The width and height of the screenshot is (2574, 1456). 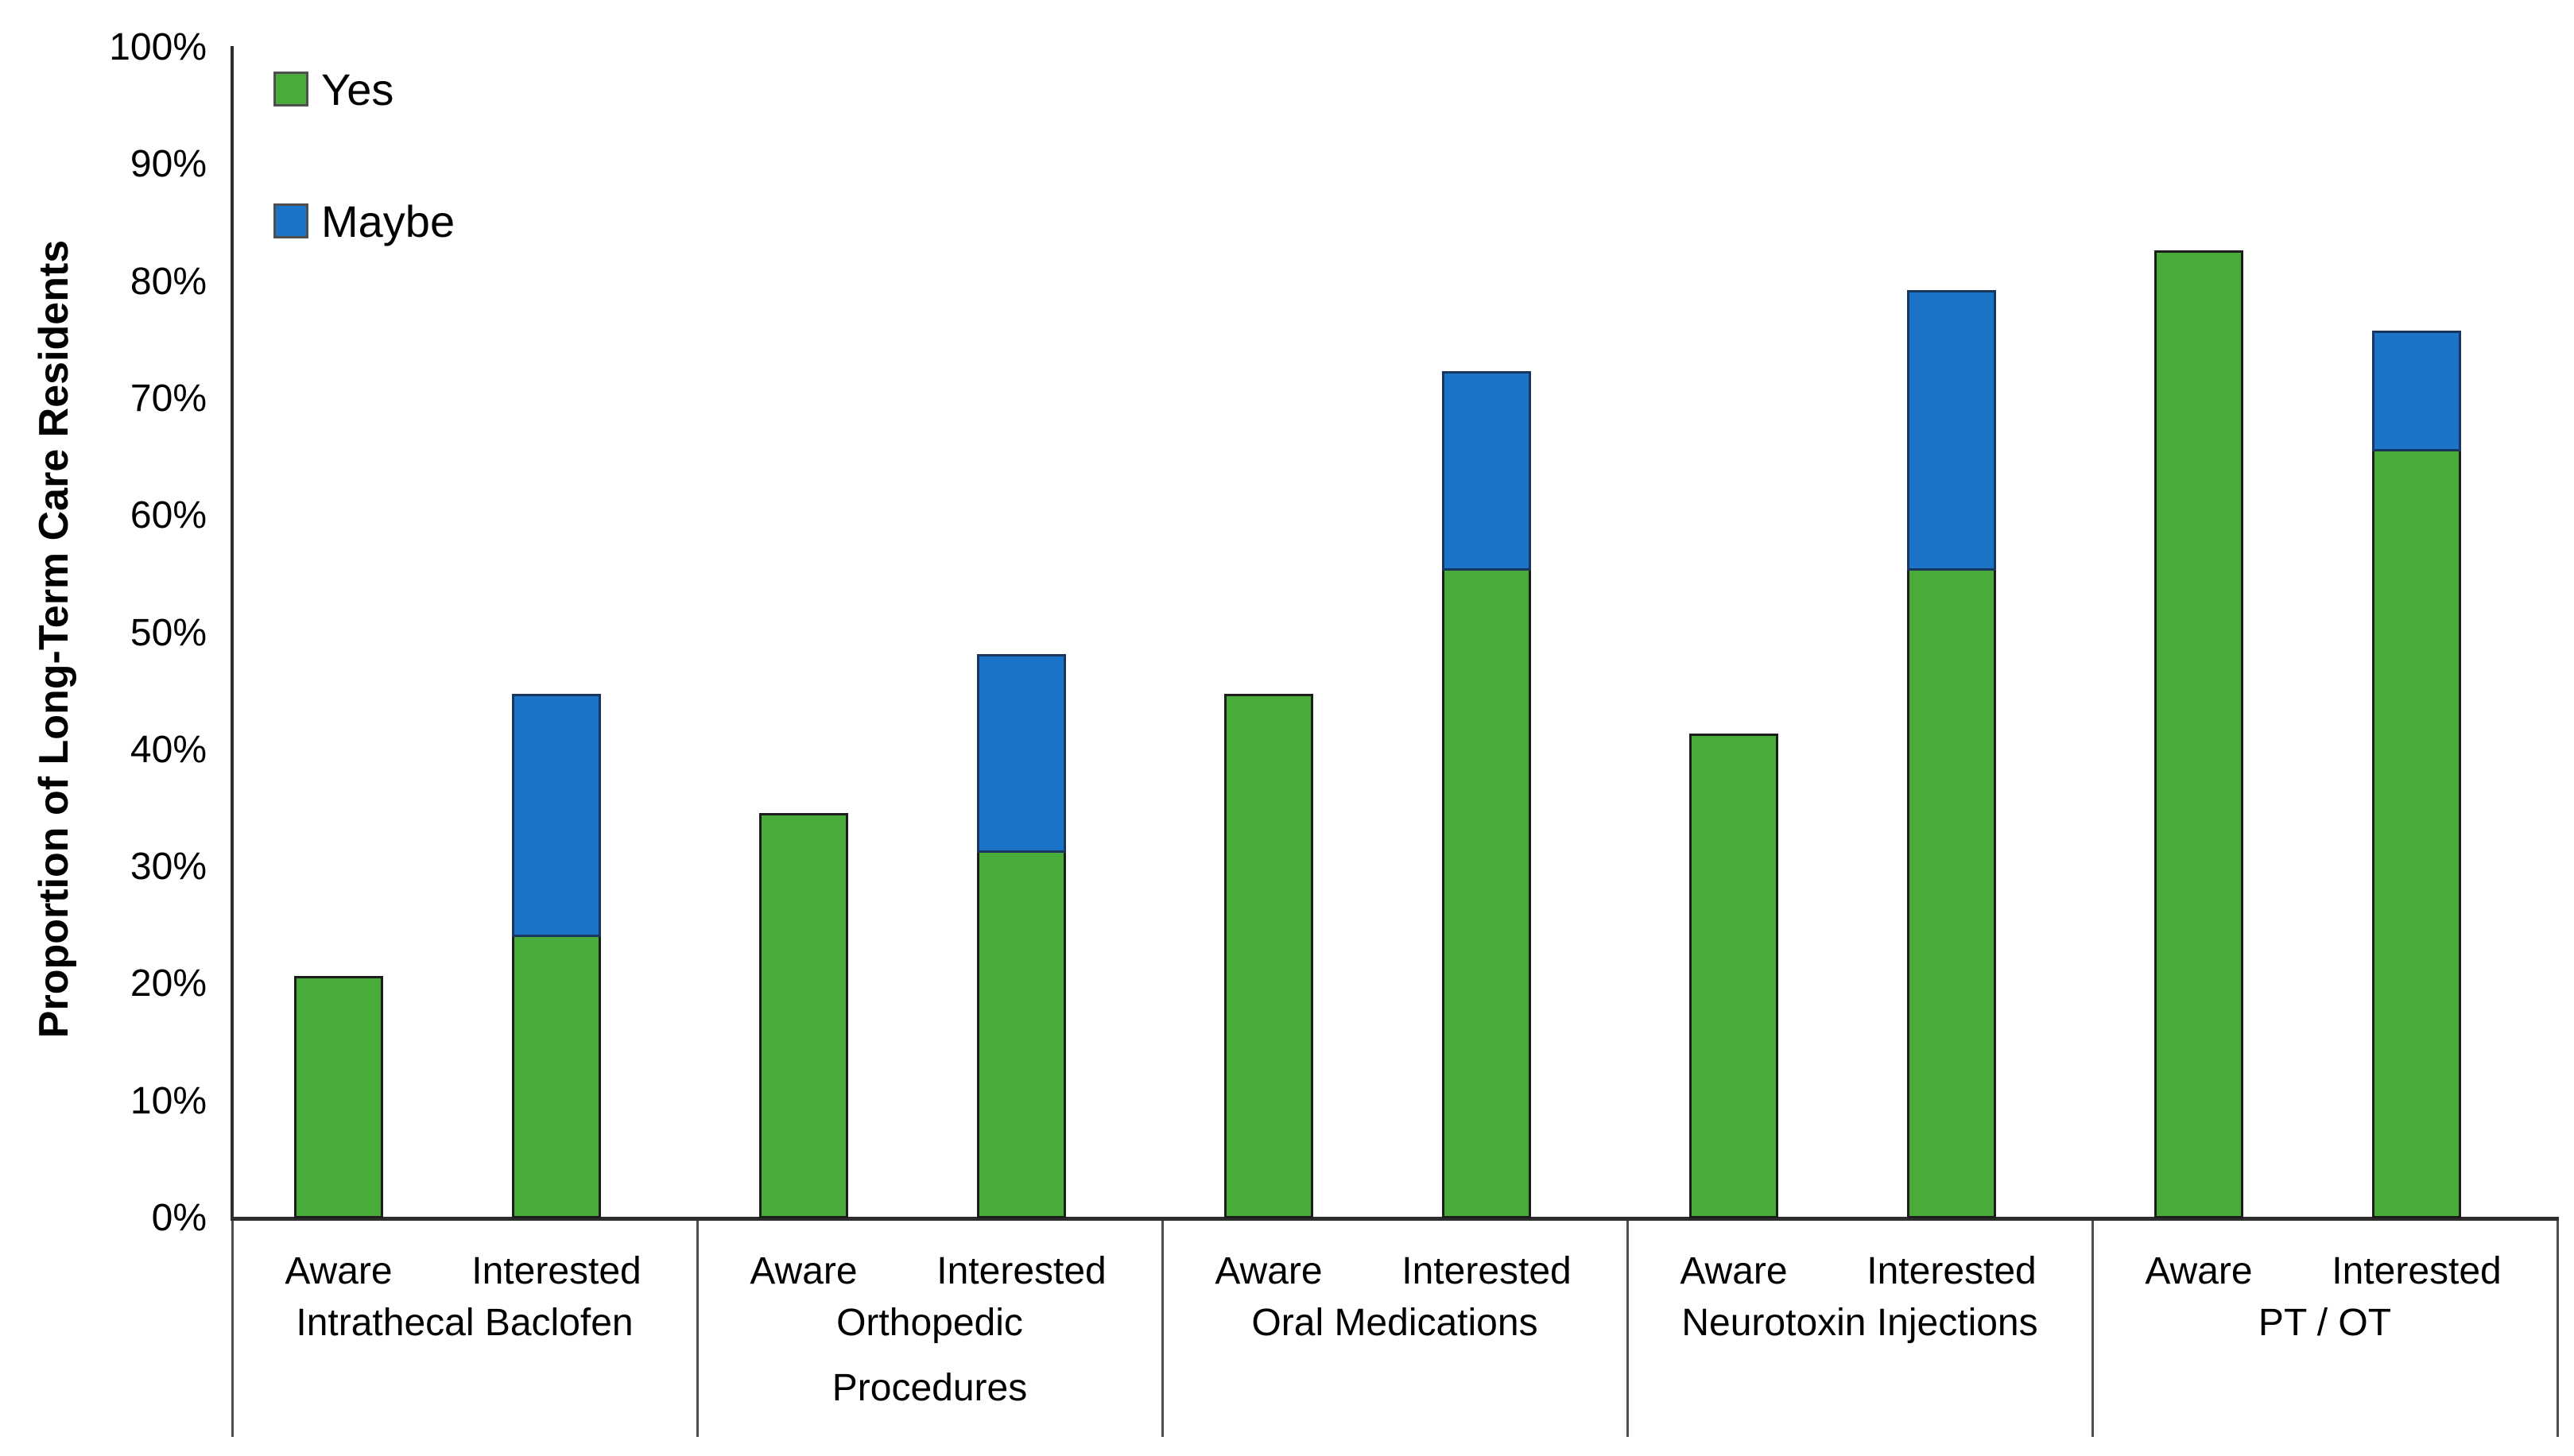 What do you see at coordinates (169, 281) in the screenshot?
I see `y-tick-label: 80%` at bounding box center [169, 281].